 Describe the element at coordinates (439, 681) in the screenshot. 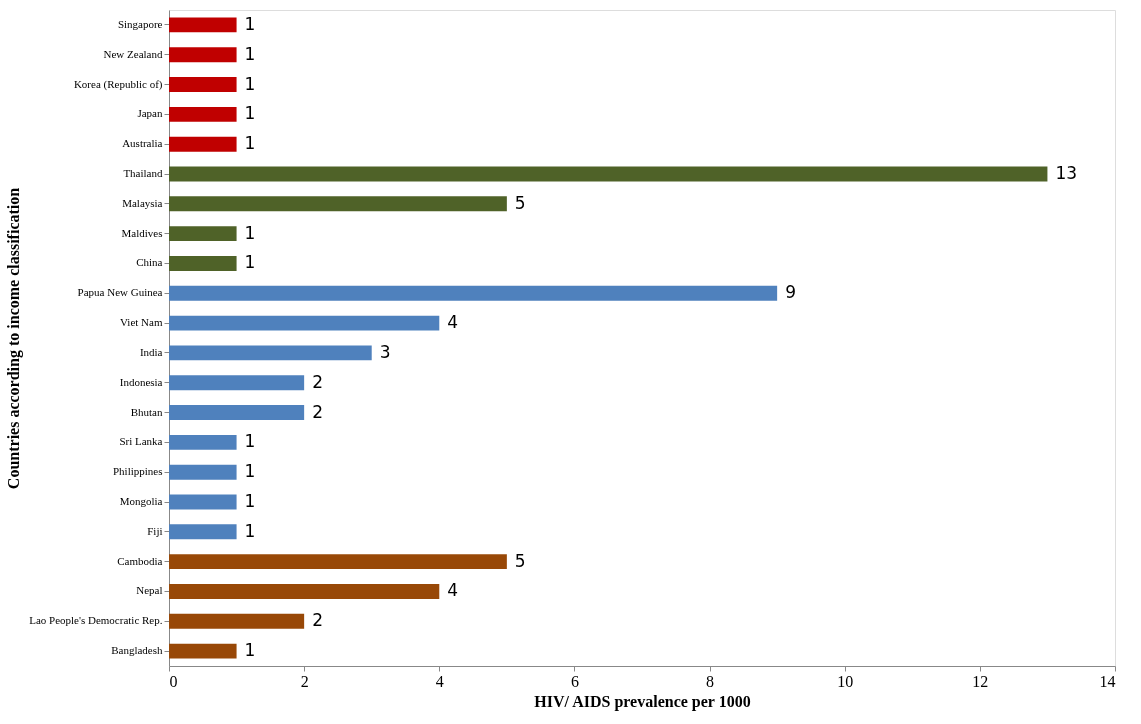

I see `x-tick-label: 4` at that location.